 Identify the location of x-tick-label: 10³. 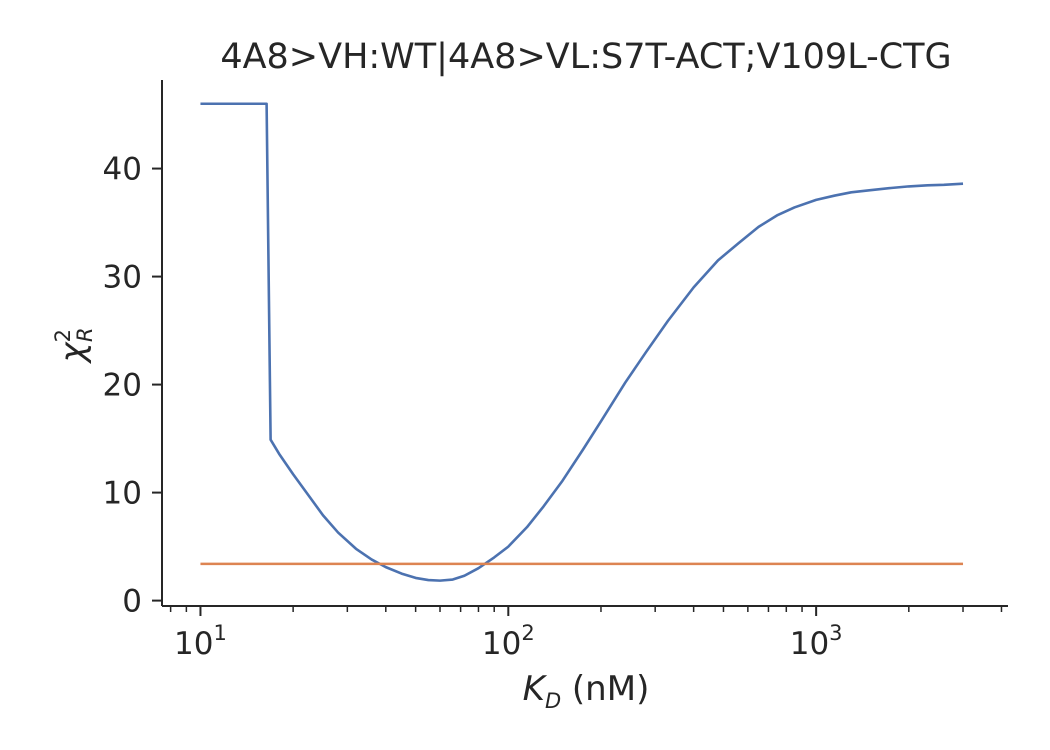
(816, 641).